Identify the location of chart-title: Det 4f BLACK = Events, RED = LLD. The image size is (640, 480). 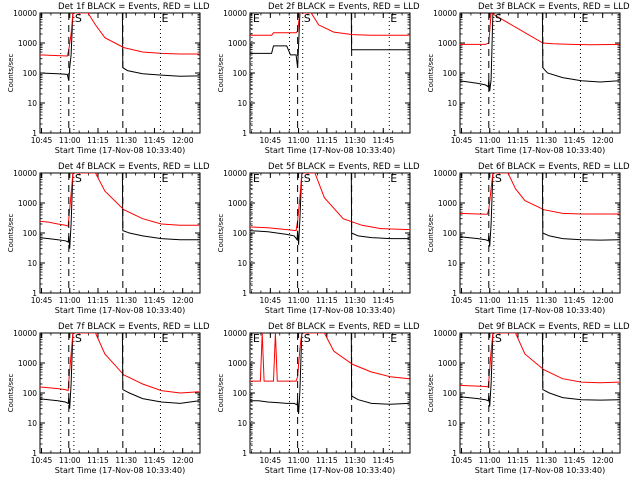
(134, 167).